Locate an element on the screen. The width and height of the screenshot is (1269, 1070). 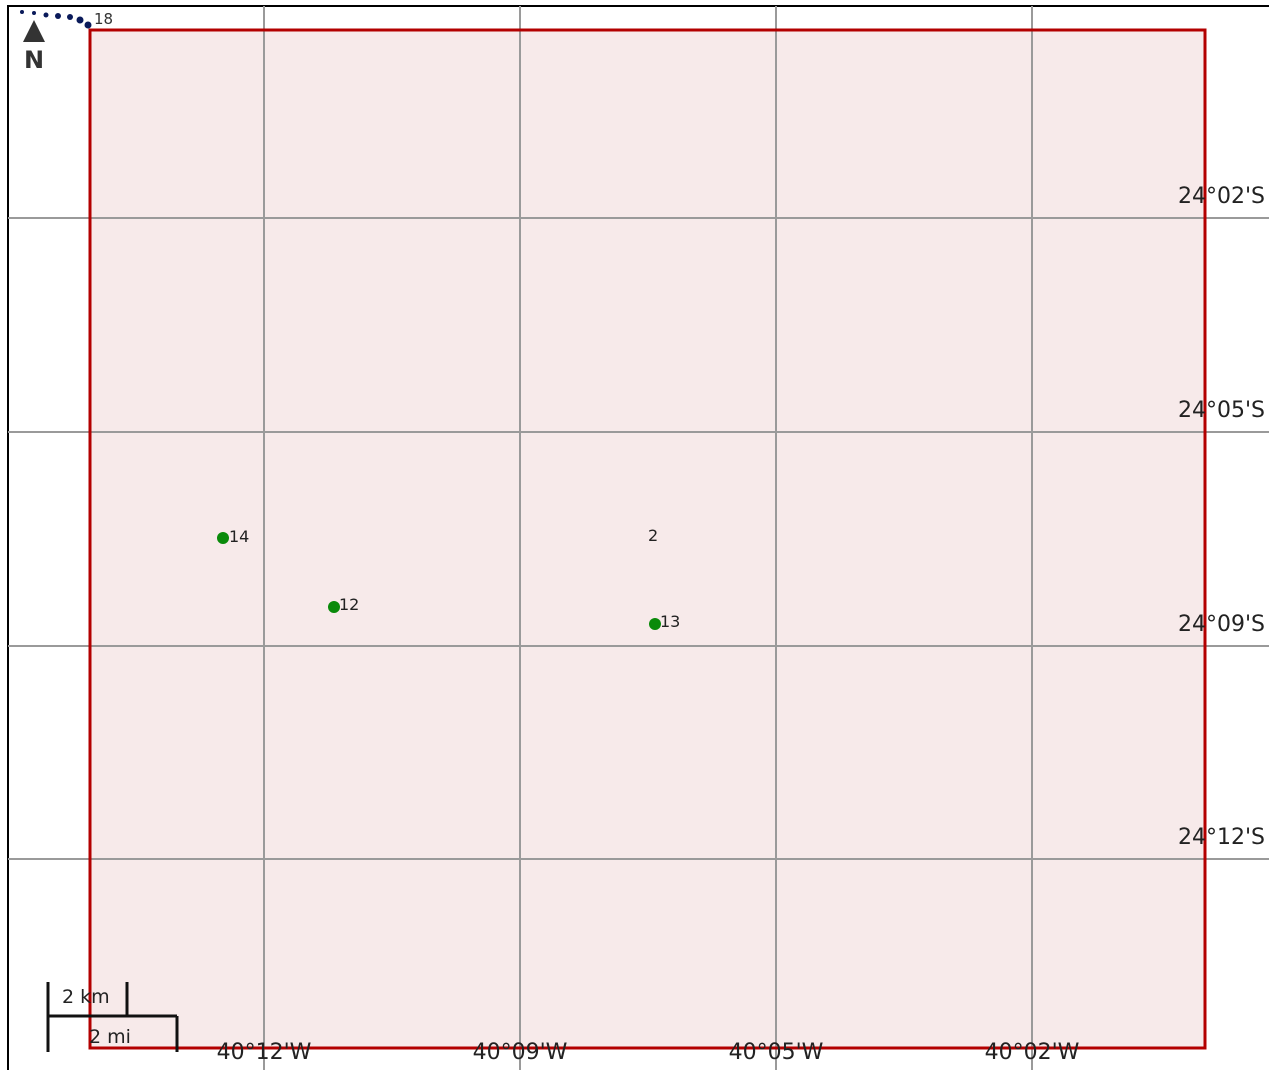
north-arrow: N is located at coordinates (34, 47).